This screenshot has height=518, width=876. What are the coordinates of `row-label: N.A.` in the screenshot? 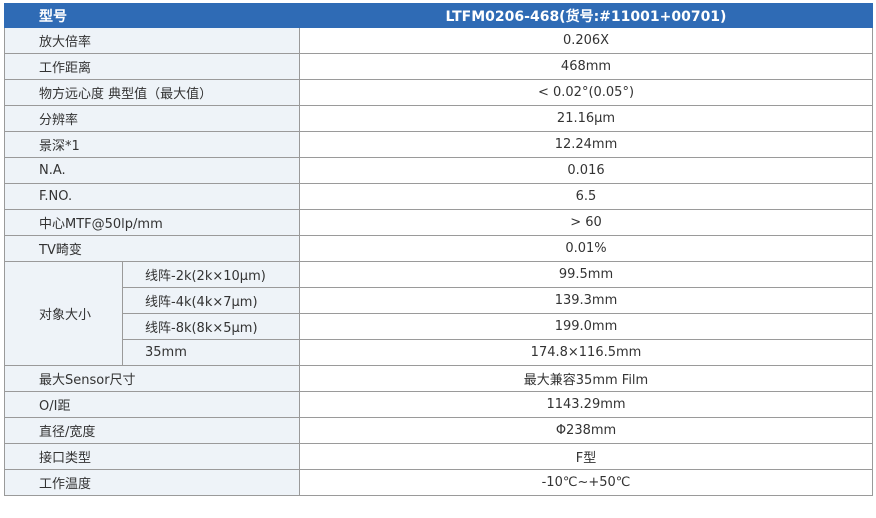 It's located at (152, 170).